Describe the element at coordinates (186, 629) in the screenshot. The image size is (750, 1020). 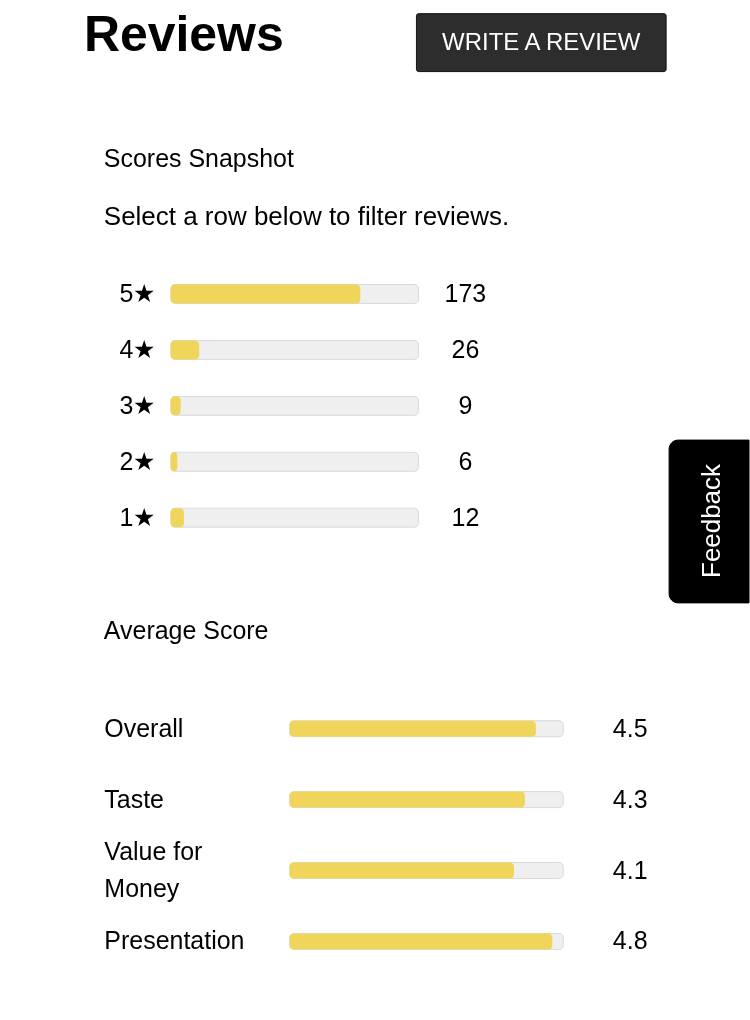
I see `chart-title: Average Score` at that location.